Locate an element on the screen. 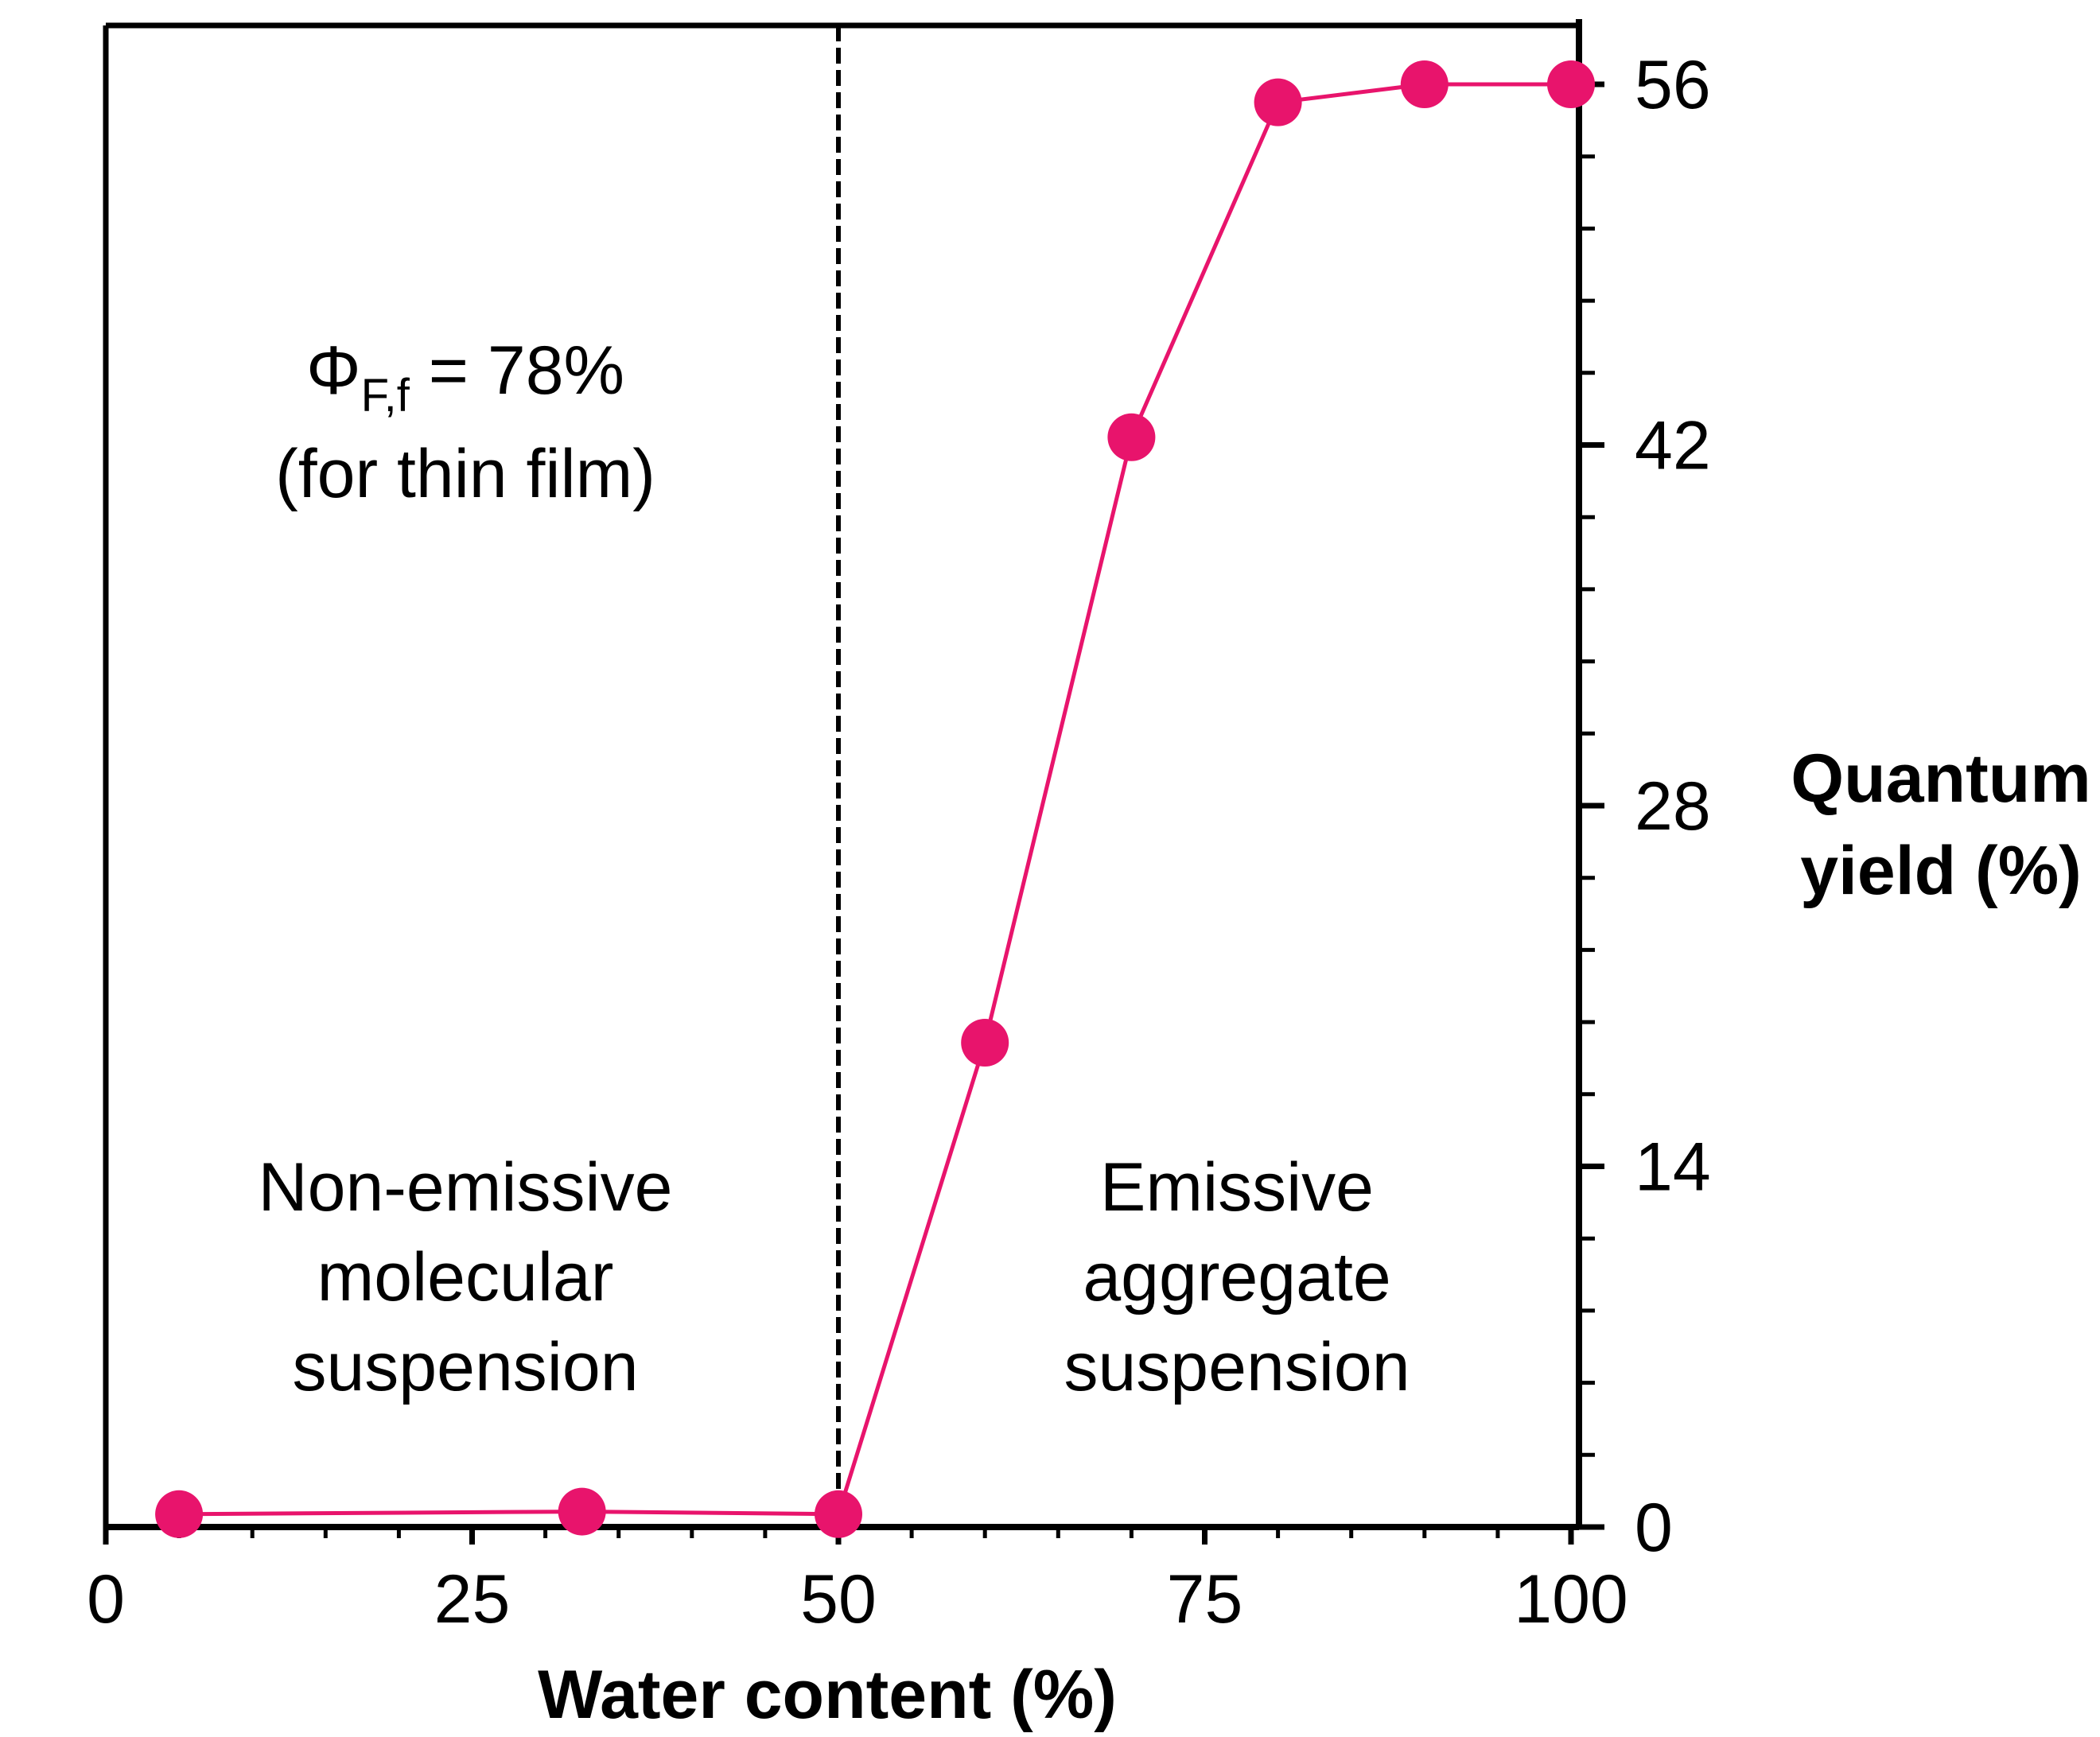 This screenshot has height=1737, width=2100. left-region-line3: suspension is located at coordinates (465, 1367).